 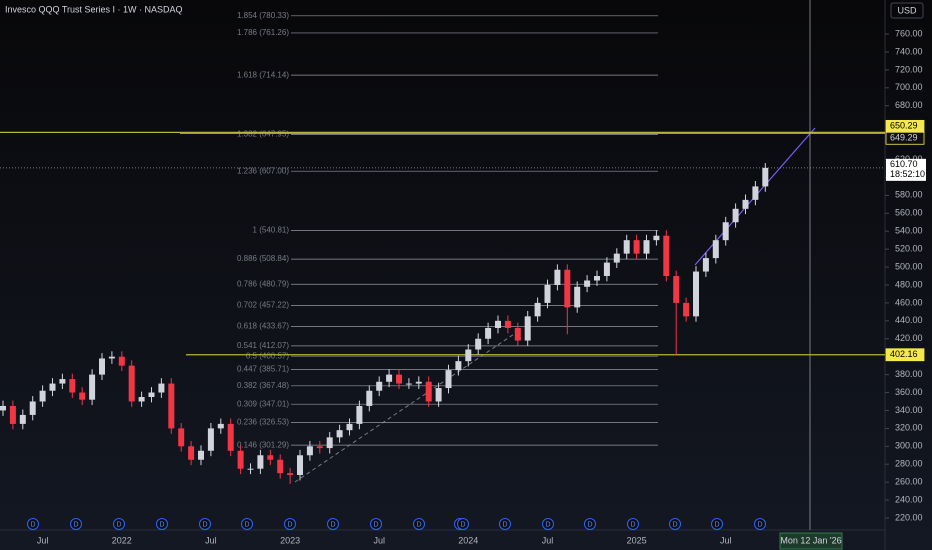 What do you see at coordinates (909, 392) in the screenshot?
I see `y-tick-label: 360.00` at bounding box center [909, 392].